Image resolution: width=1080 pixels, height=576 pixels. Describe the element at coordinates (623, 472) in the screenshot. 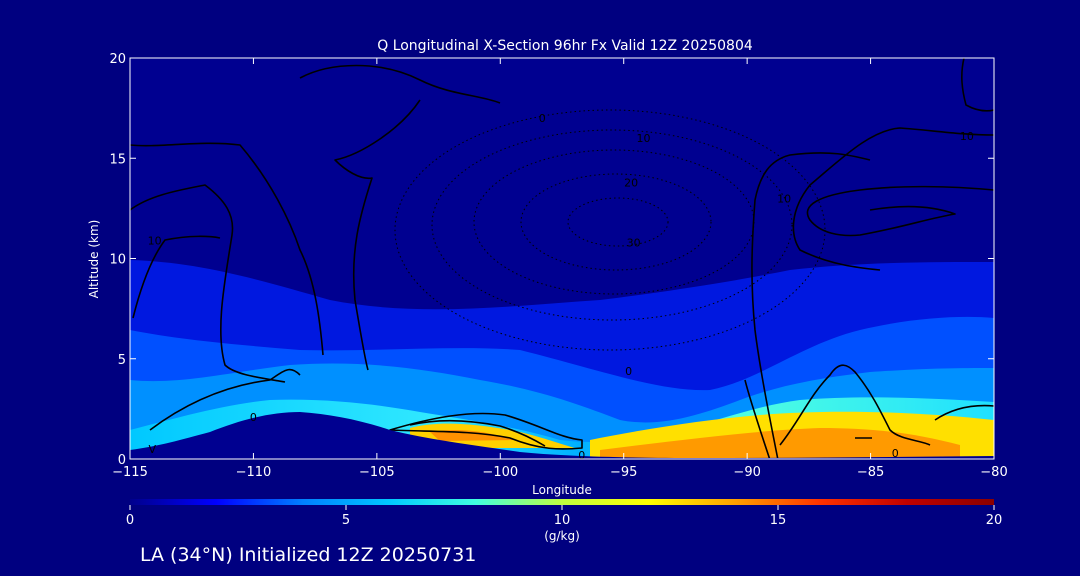

I see `x-tick-label: −95` at that location.